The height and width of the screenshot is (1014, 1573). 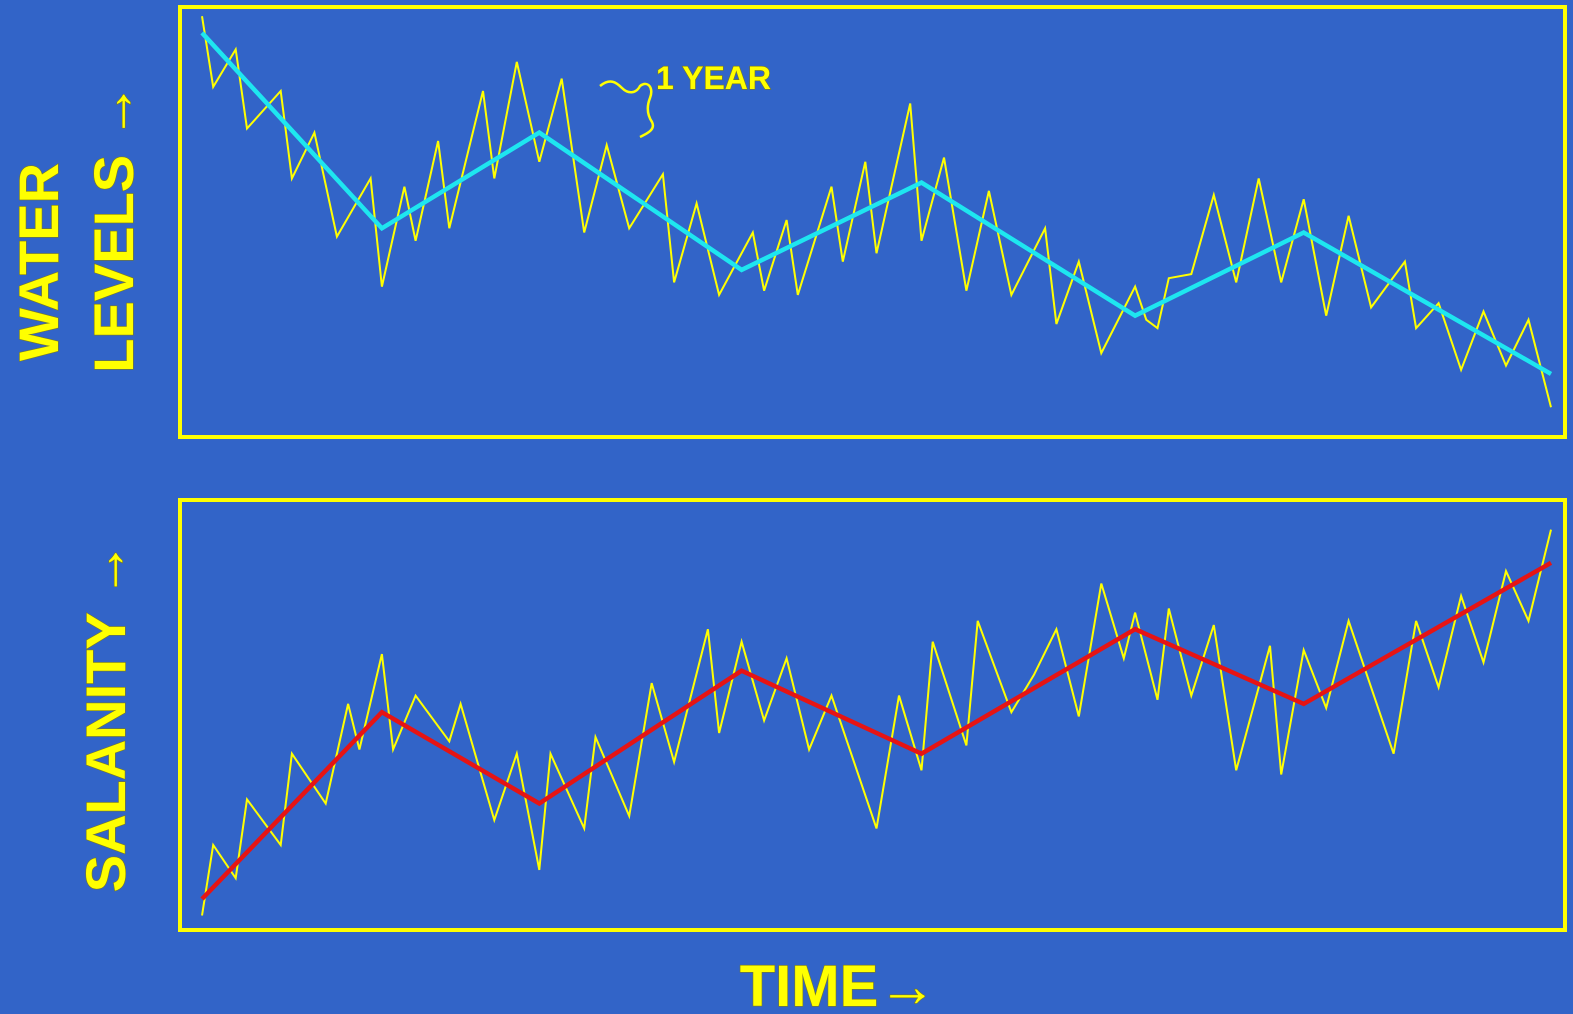 What do you see at coordinates (713, 78) in the screenshot?
I see `one-year-annotation: 1 YEAR` at bounding box center [713, 78].